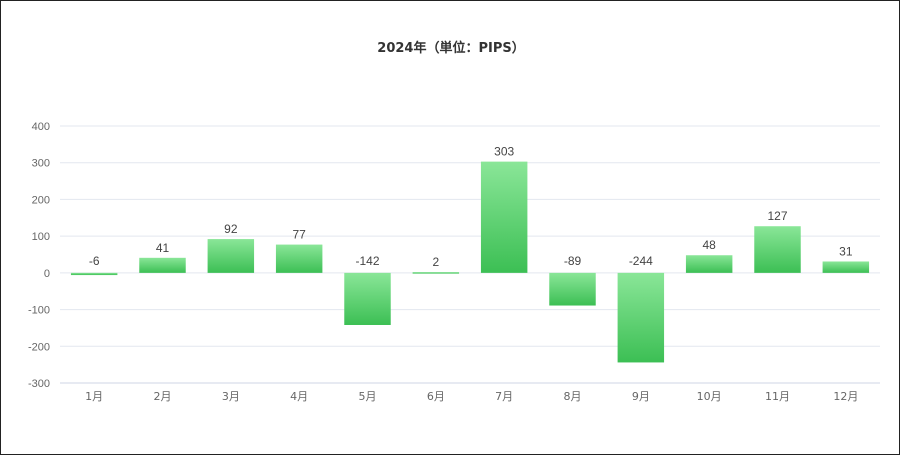 The width and height of the screenshot is (900, 455). Describe the element at coordinates (231, 256) in the screenshot. I see `bar-3月` at that location.